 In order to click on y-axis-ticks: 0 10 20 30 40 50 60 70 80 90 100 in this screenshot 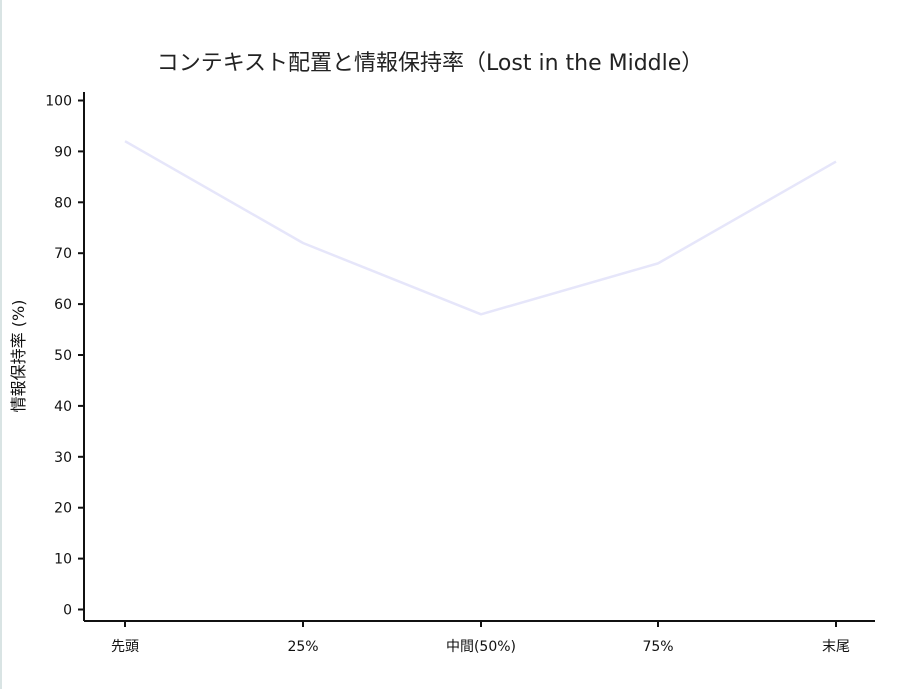, I will do `click(64, 356)`.